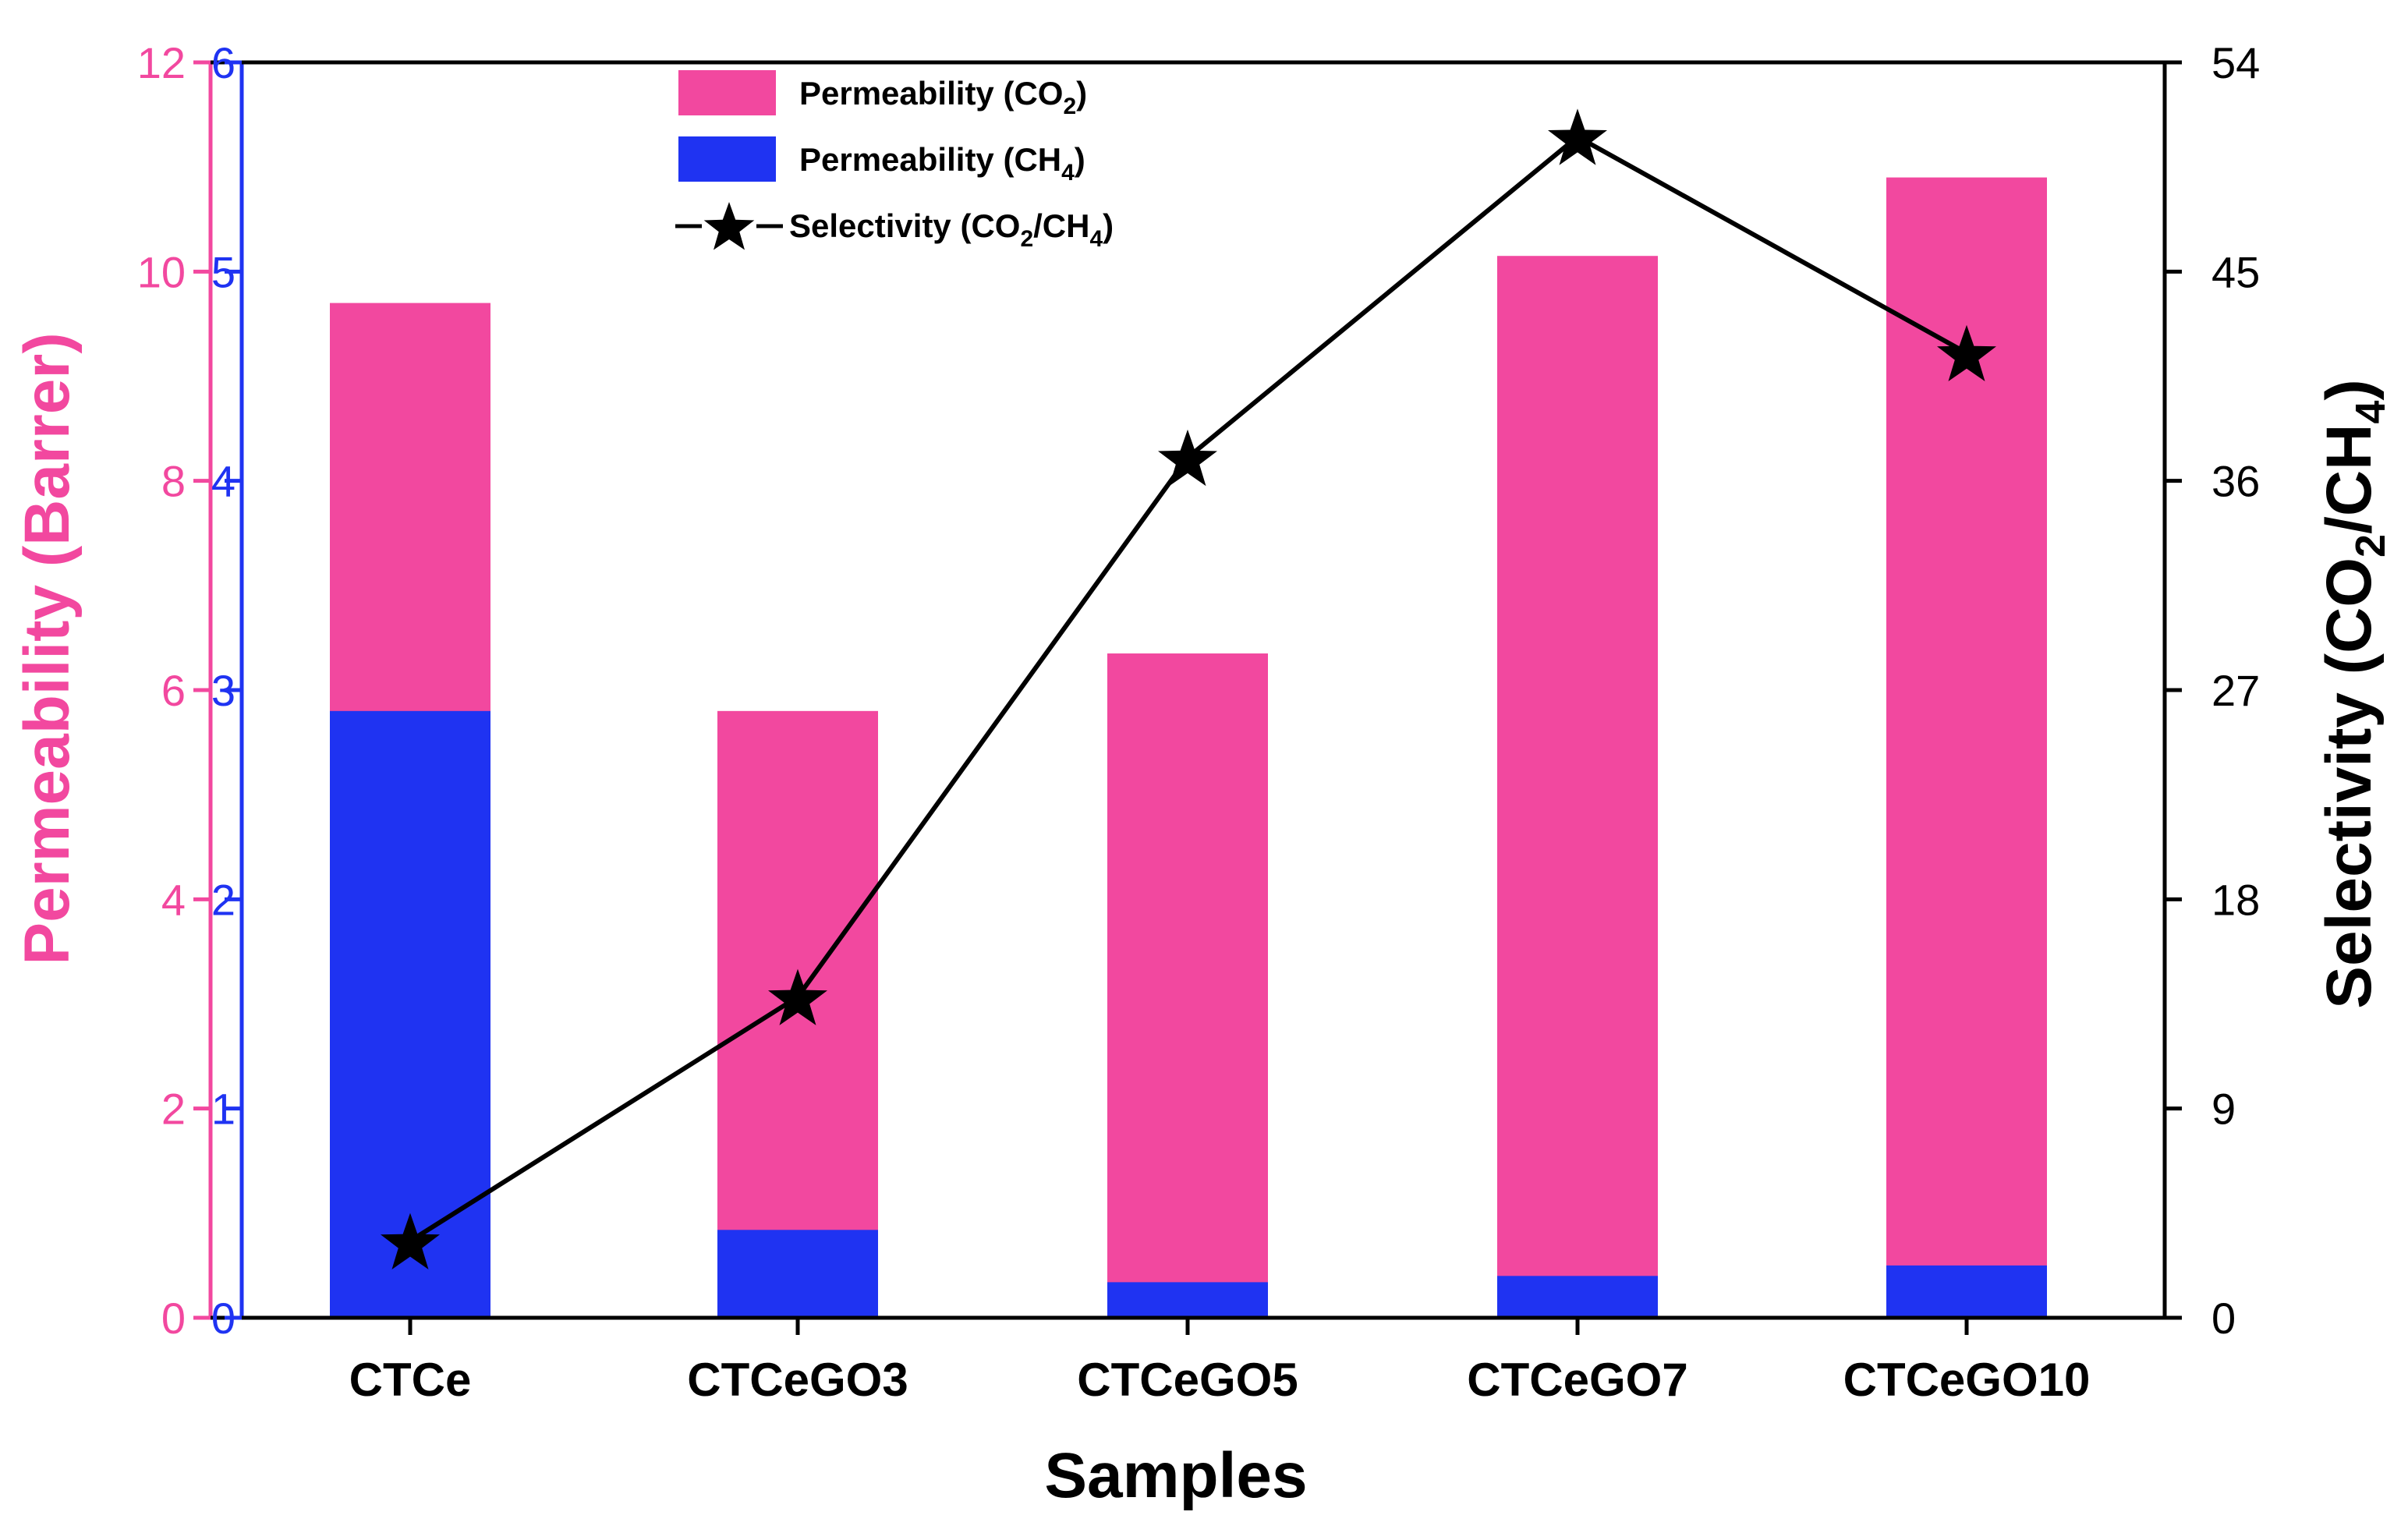  Describe the element at coordinates (1108, 226) in the screenshot. I see `legend-label-selectivity-end: )` at that location.